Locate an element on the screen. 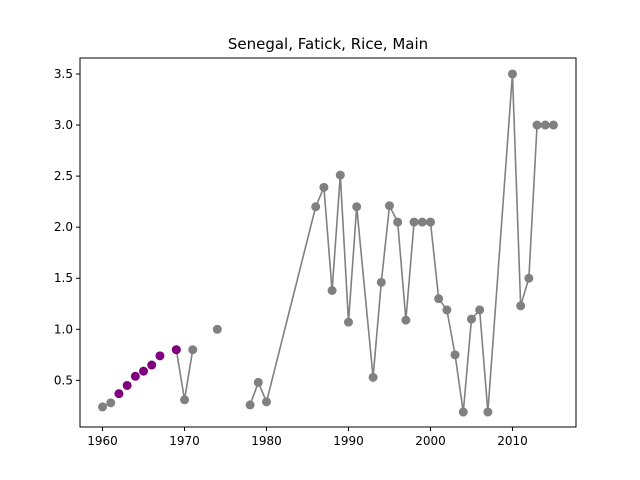 The height and width of the screenshot is (480, 640). x-tick-label: 1990 is located at coordinates (348, 441).